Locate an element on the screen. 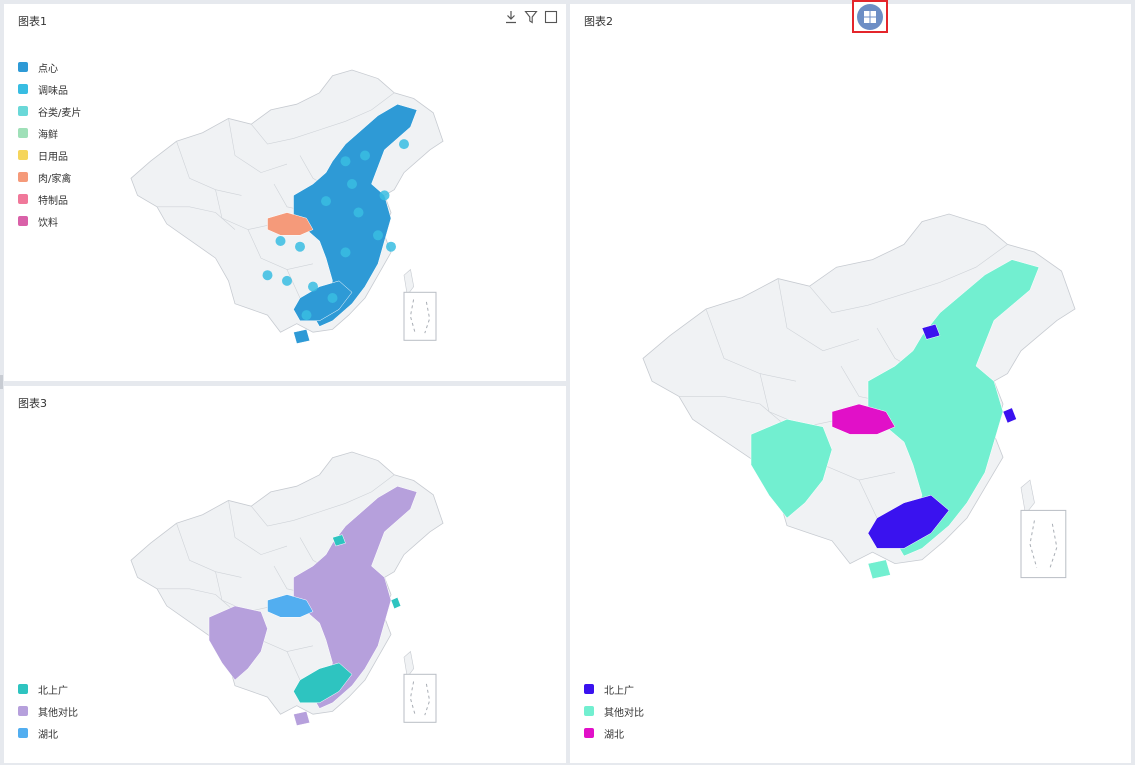 This screenshot has width=1135, height=765. grid-layout-icon is located at coordinates (870, 16).